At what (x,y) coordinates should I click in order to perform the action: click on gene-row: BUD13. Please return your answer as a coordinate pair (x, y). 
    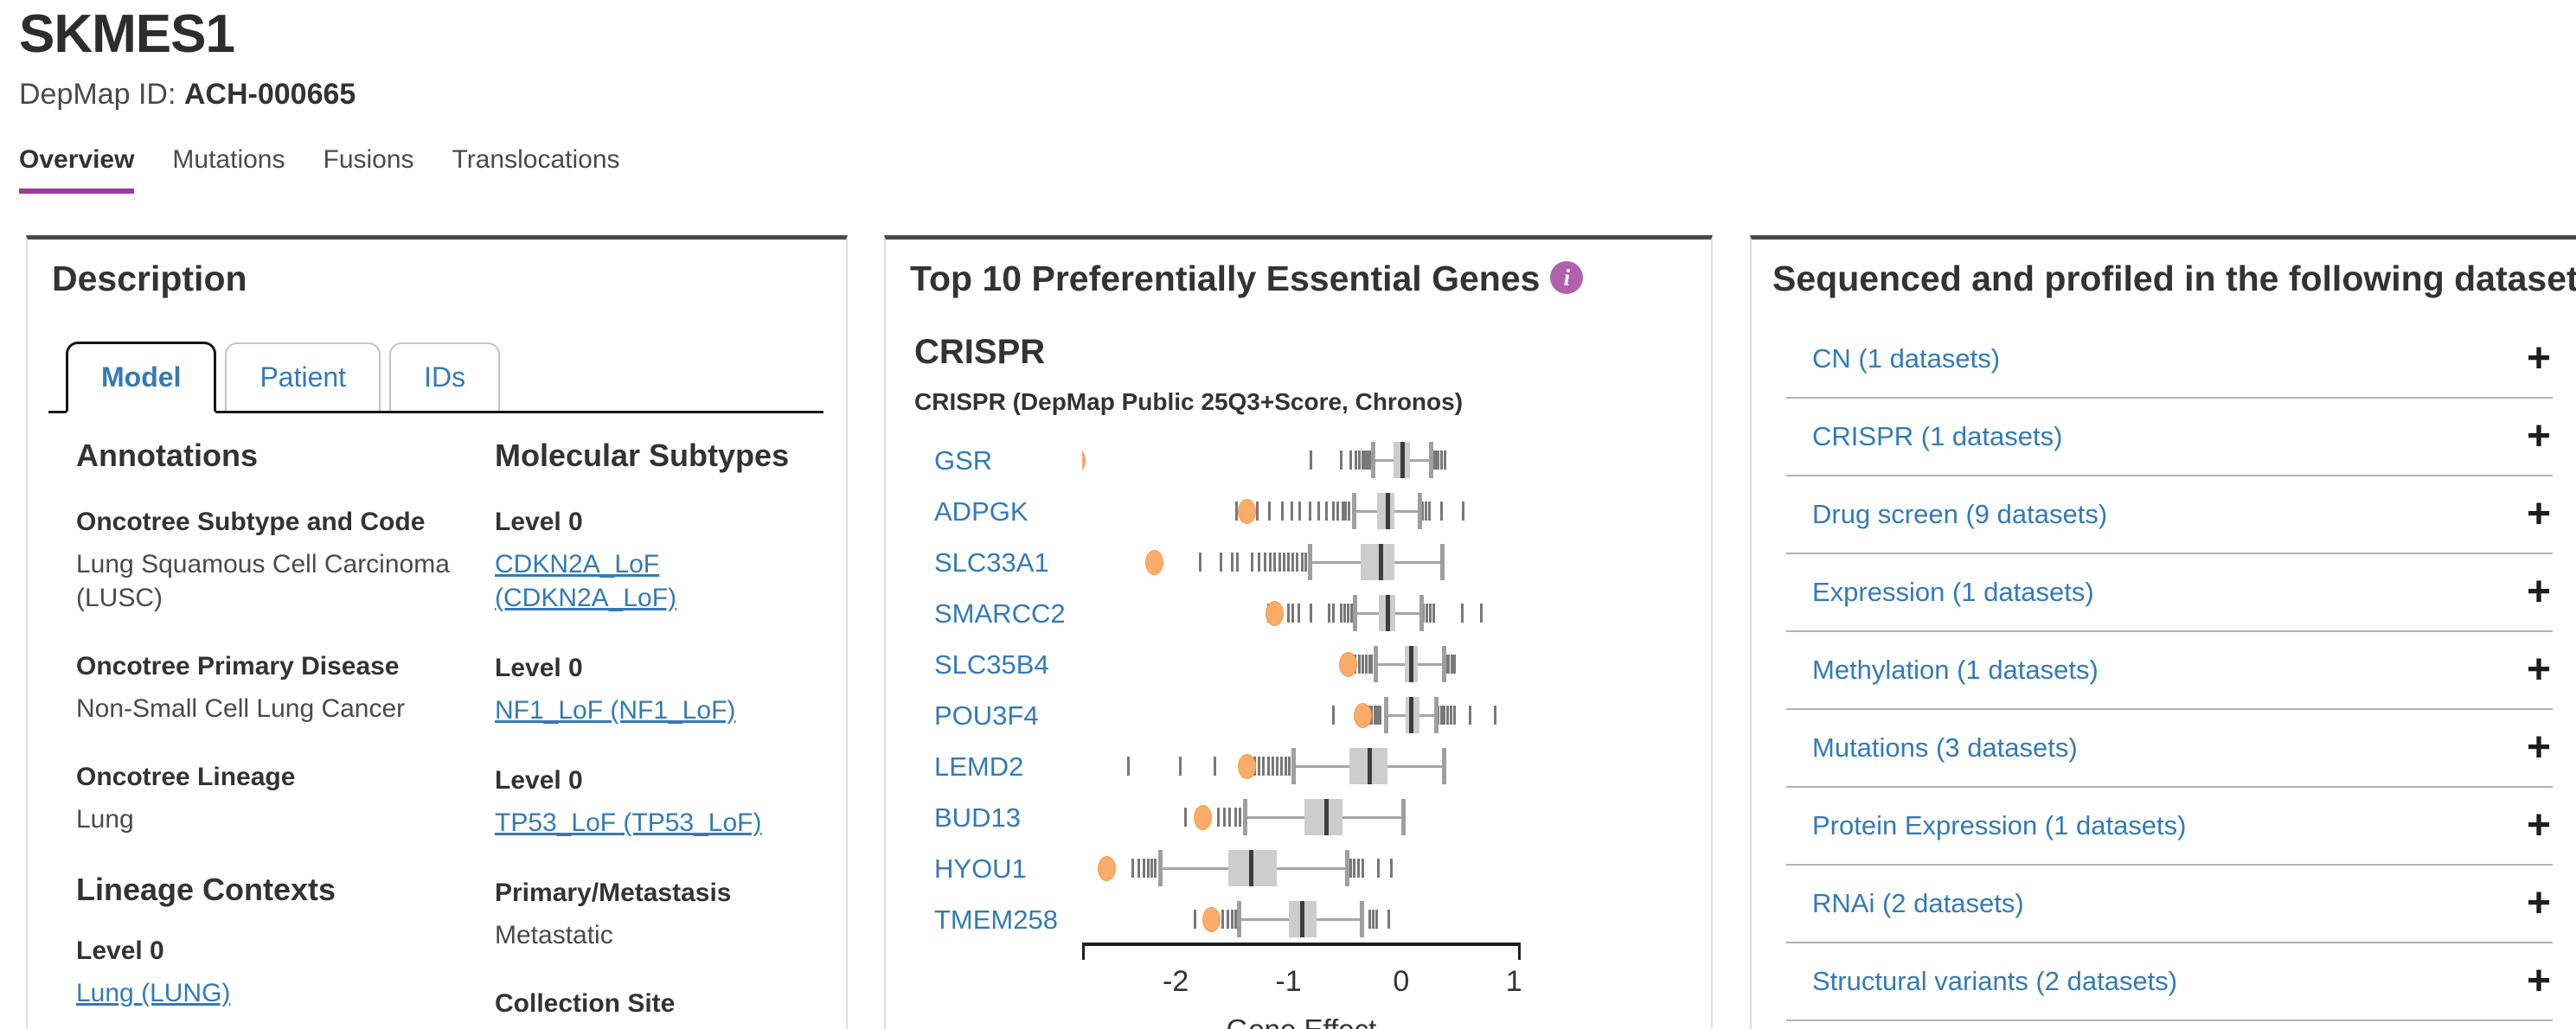
    Looking at the image, I should click on (1298, 817).